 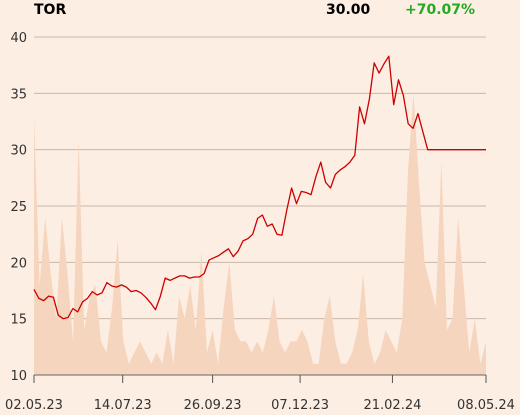 I want to click on x-tick-label-3: 07.12.23, so click(x=300, y=405).